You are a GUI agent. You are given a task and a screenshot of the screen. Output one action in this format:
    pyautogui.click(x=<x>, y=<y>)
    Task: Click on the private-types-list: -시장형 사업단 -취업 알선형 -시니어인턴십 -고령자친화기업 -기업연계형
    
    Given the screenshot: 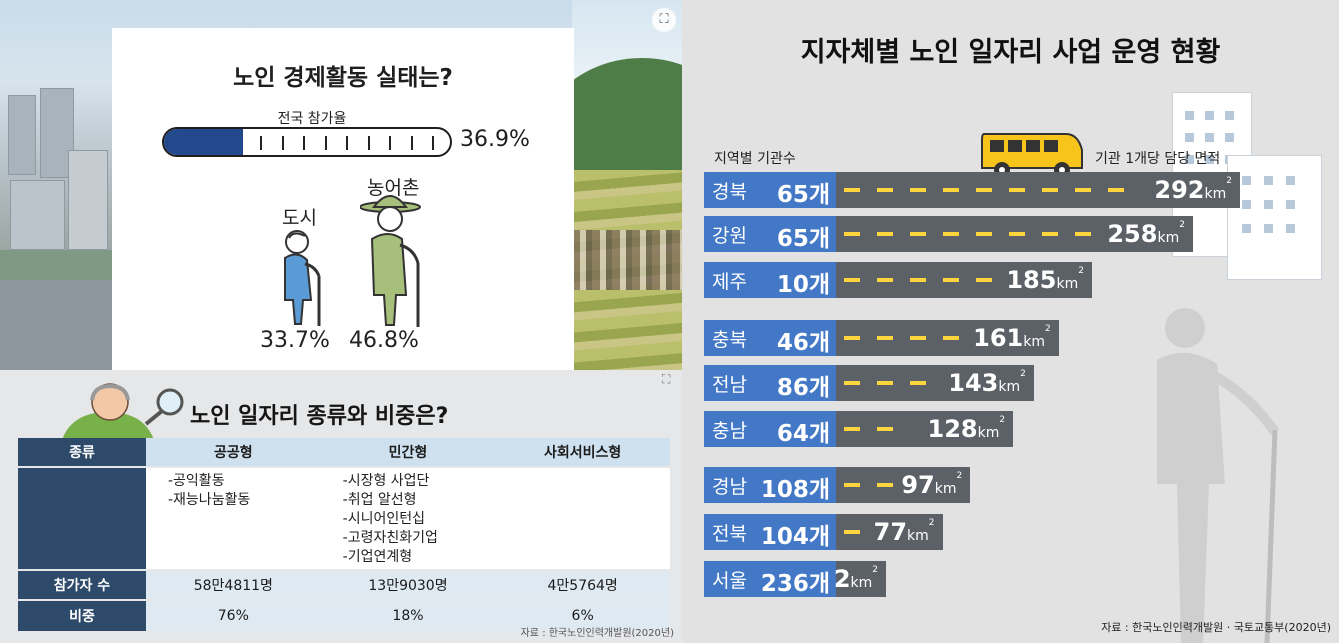 What is the action you would take?
    pyautogui.click(x=408, y=518)
    